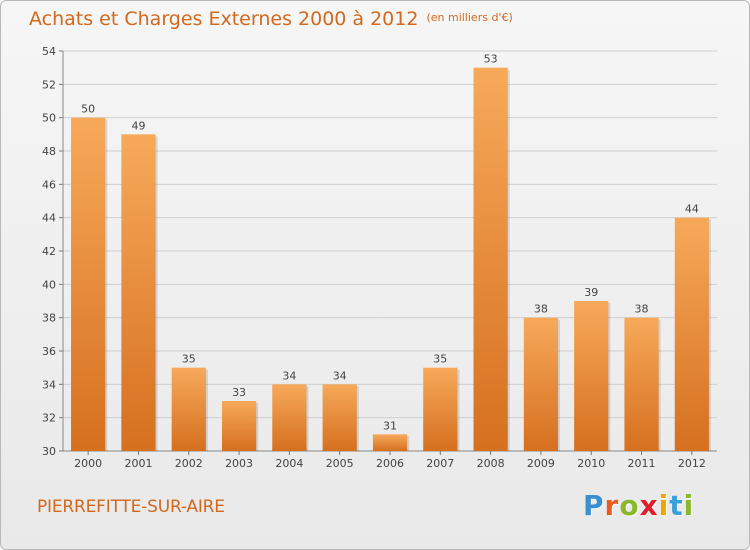 The height and width of the screenshot is (550, 750). What do you see at coordinates (88, 463) in the screenshot?
I see `x-tick-label: 2000` at bounding box center [88, 463].